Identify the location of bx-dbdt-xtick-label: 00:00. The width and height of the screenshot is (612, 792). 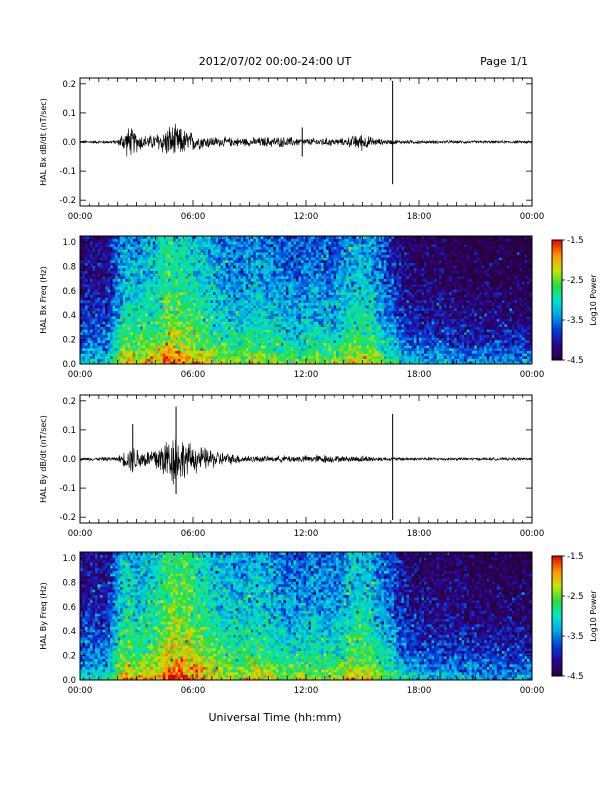
(80, 217).